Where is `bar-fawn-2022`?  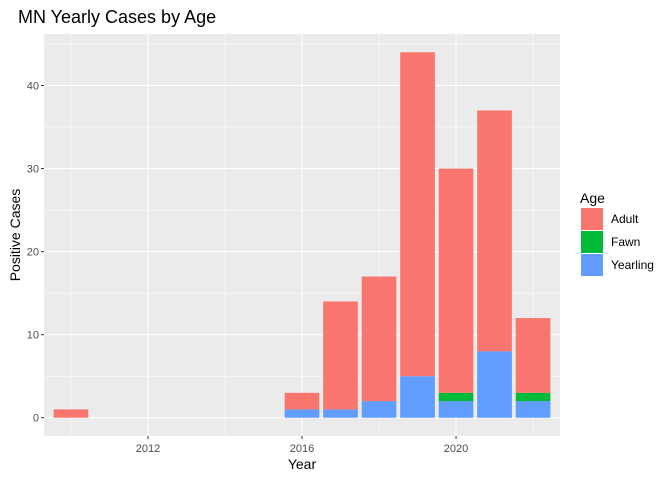 bar-fawn-2022 is located at coordinates (533, 397).